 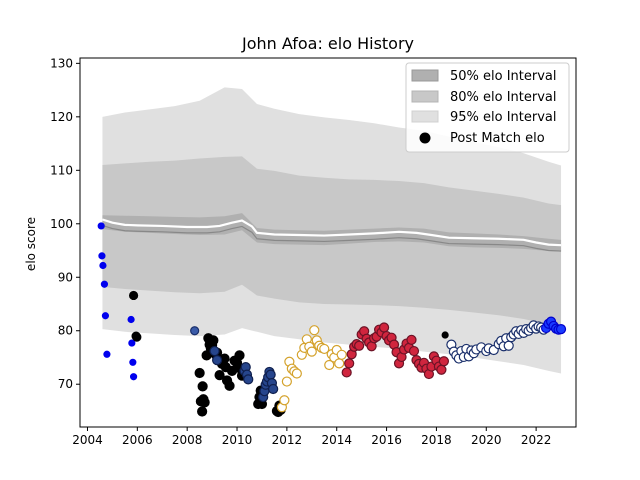 I want to click on legend-label-post-match: Post Match elo, so click(x=497, y=138).